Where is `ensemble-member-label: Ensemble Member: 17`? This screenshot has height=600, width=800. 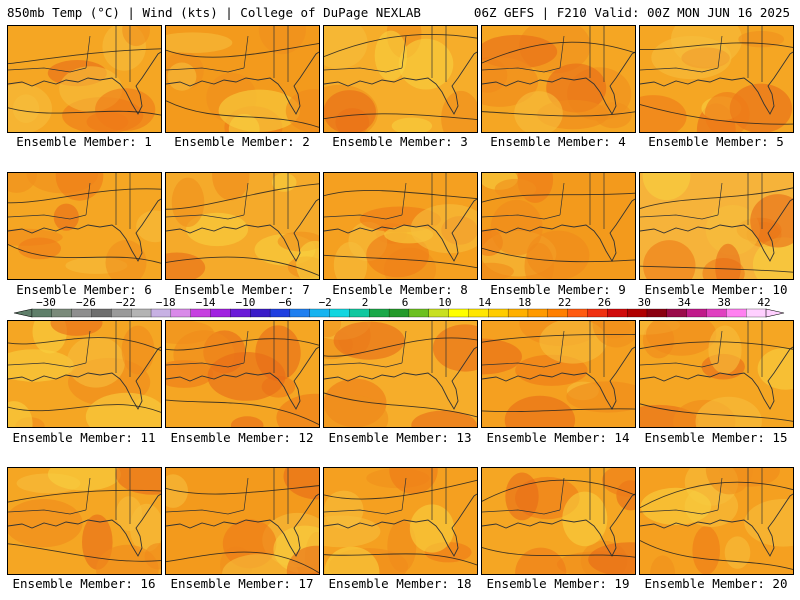
ensemble-member-label: Ensemble Member: 17 is located at coordinates (242, 583).